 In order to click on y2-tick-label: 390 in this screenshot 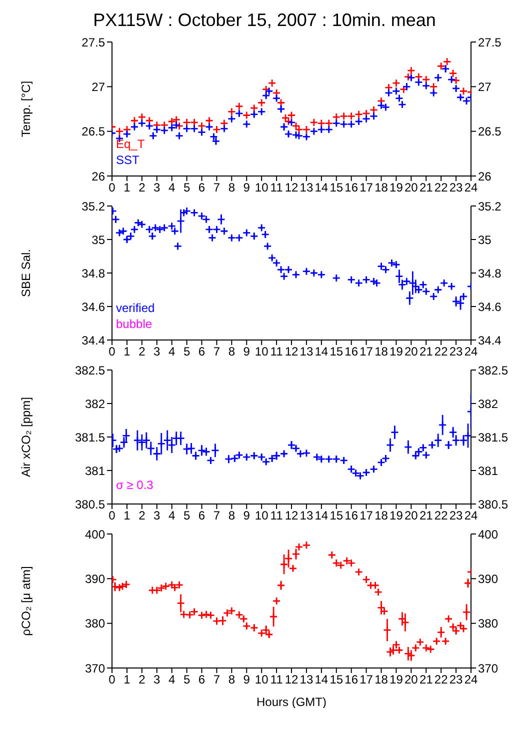, I will do `click(488, 579)`.